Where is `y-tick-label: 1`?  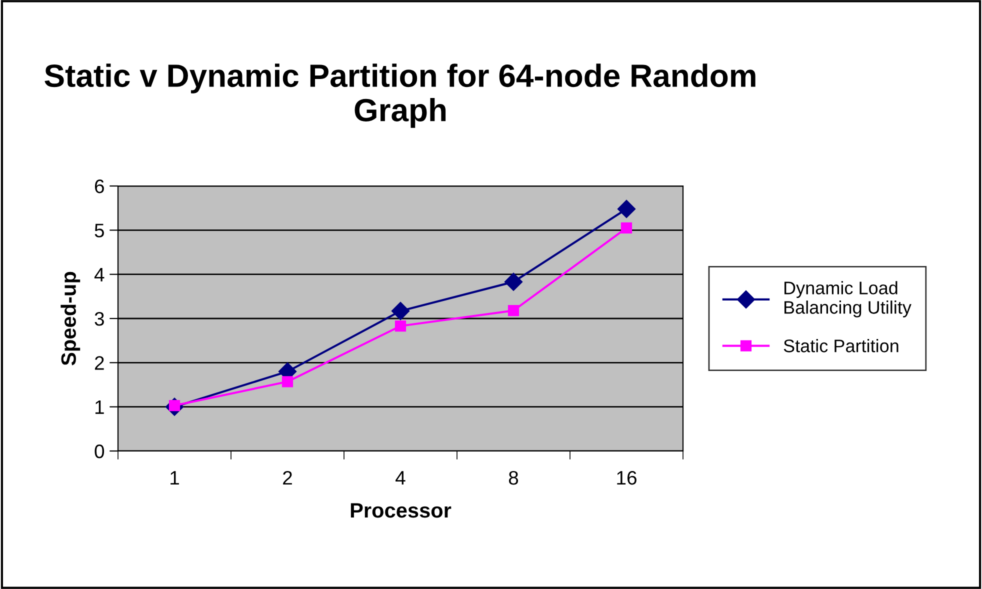 y-tick-label: 1 is located at coordinates (99, 407).